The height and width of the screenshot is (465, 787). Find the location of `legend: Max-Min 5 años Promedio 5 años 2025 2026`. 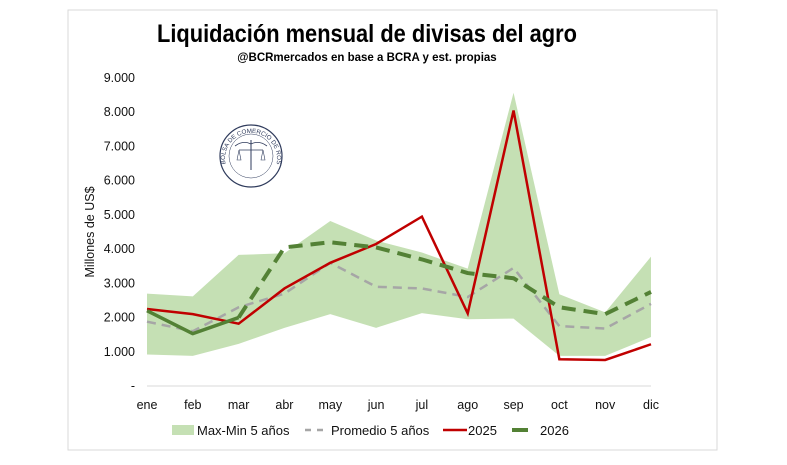

legend: Max-Min 5 años Promedio 5 años 2025 2026 is located at coordinates (370, 430).